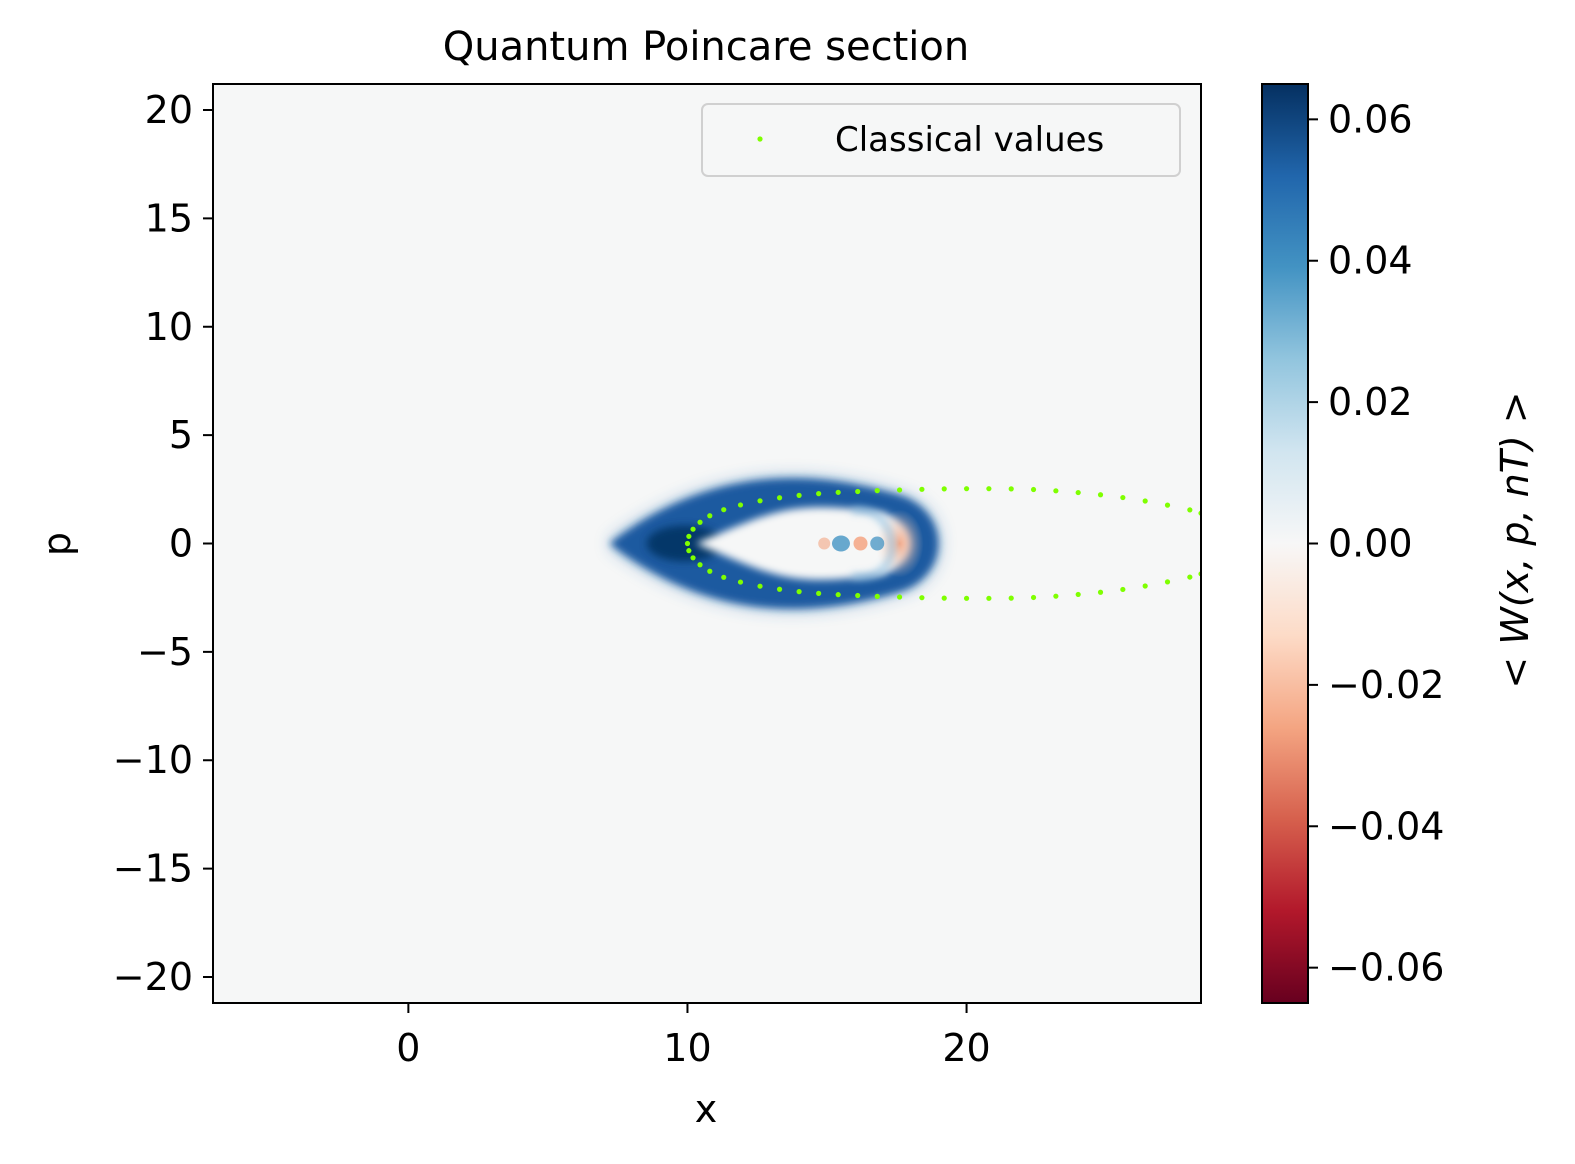 The height and width of the screenshot is (1164, 1575). I want to click on heatmap-fringe-positive-small, so click(877, 543).